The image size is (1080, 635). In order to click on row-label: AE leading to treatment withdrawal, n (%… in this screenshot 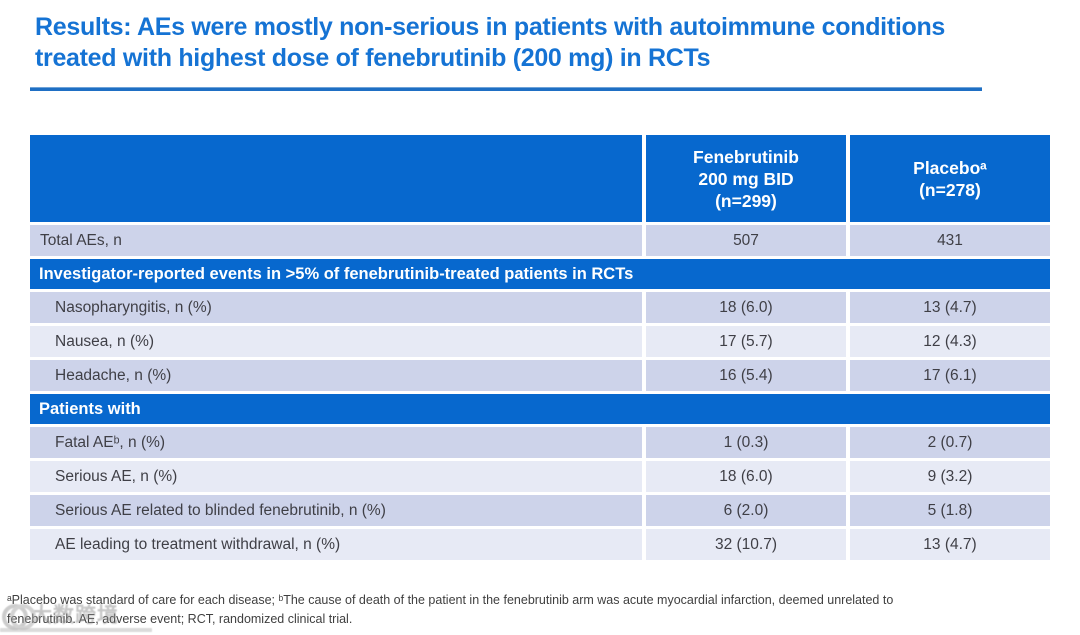, I will do `click(336, 544)`.